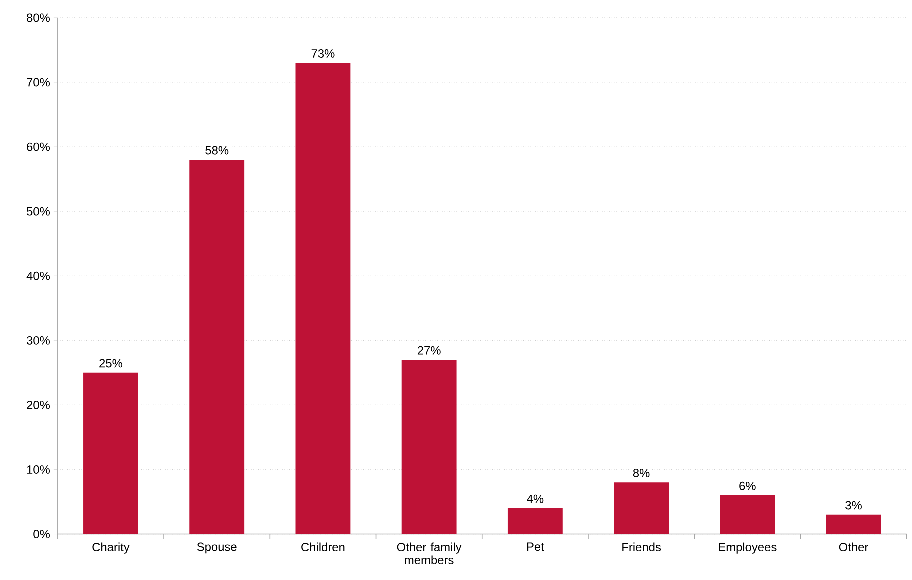 The image size is (912, 580). What do you see at coordinates (38, 469) in the screenshot?
I see `y-tick-label: 10%` at bounding box center [38, 469].